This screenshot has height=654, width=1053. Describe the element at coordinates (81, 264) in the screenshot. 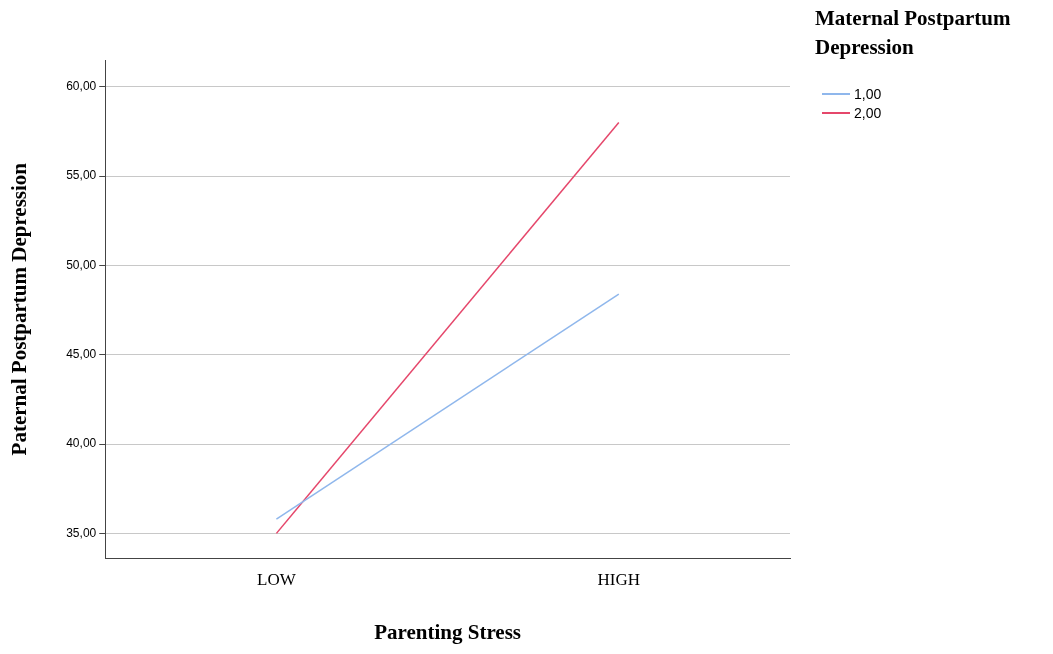

I see `y-tick-label: 50,00` at that location.